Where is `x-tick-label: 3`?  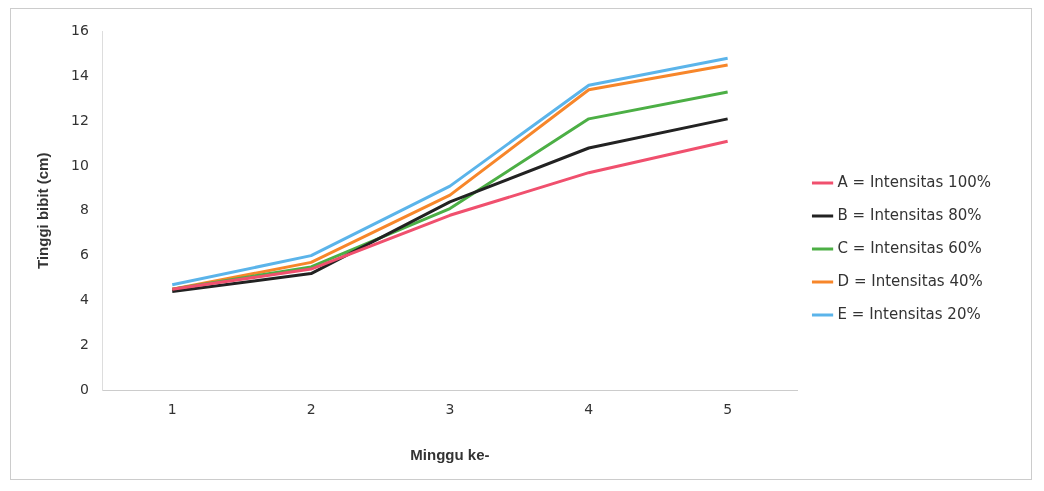
x-tick-label: 3 is located at coordinates (450, 409).